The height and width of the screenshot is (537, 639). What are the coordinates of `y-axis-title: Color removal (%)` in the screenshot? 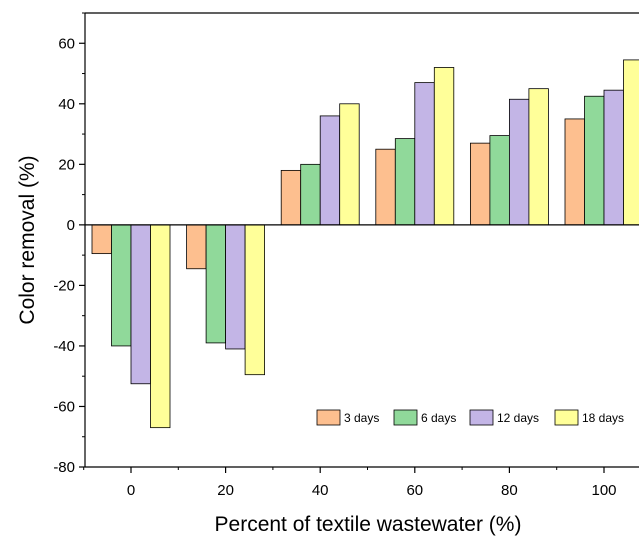 It's located at (27, 239).